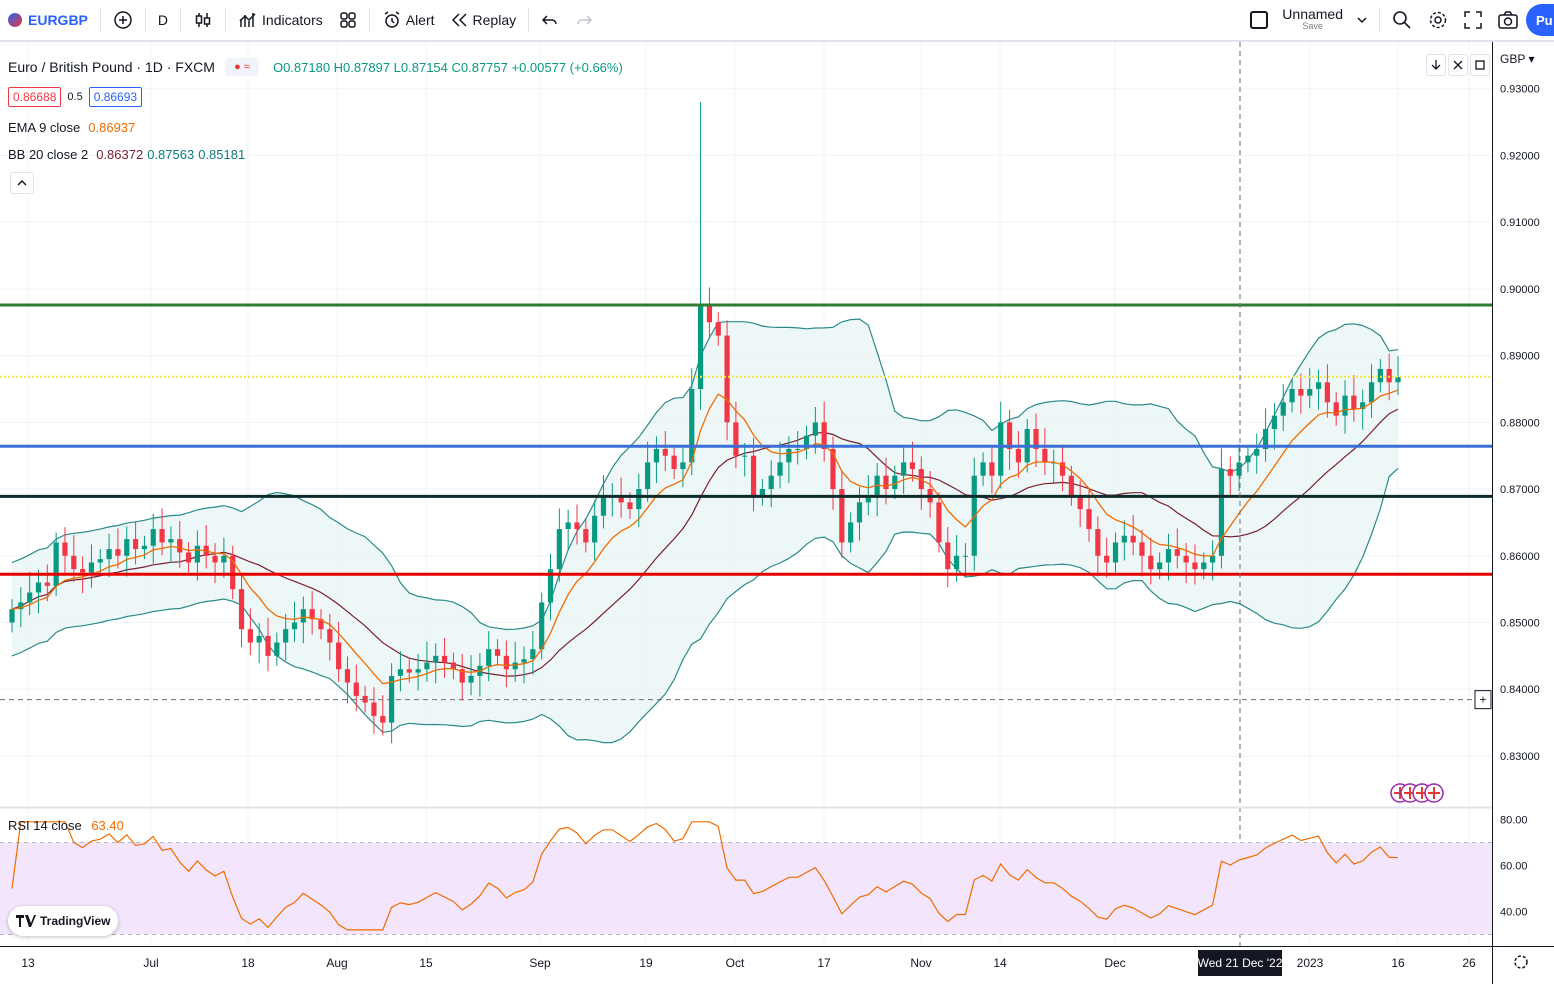  I want to click on bb-upper-value: 0.87563, so click(171, 154).